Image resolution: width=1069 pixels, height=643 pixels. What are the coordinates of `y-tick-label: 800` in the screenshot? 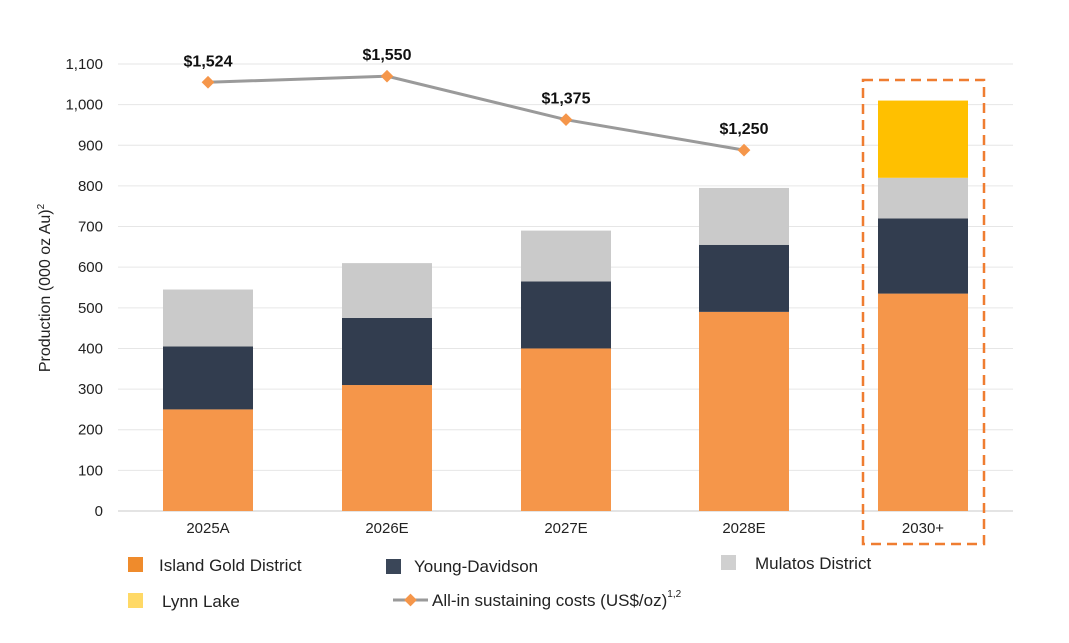 It's located at (90, 186).